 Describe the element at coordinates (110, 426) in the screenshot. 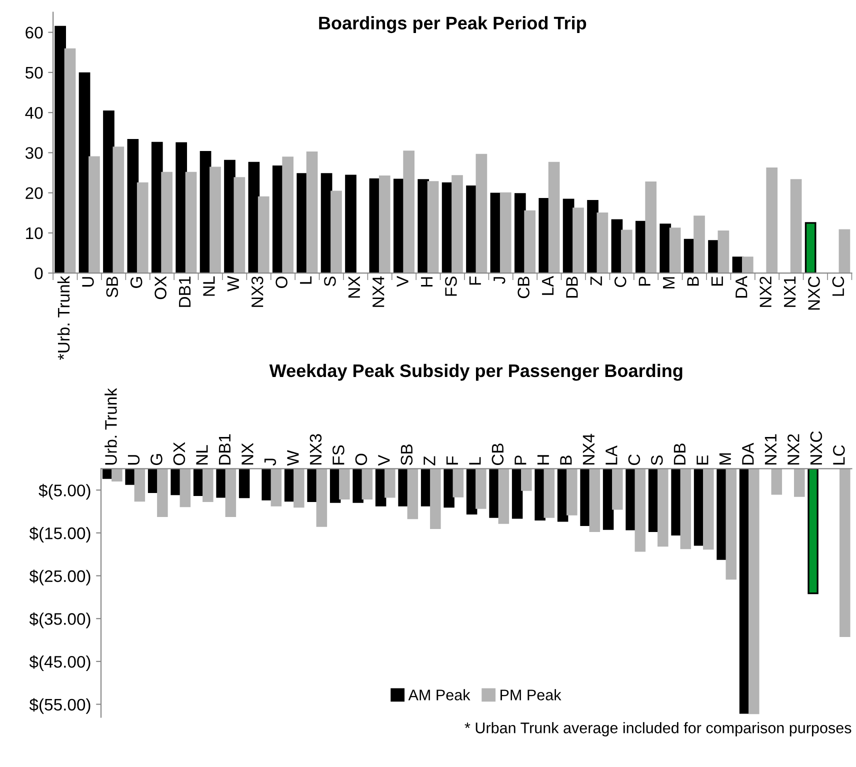

I see `x-tick-label: Urb. Trunk` at that location.